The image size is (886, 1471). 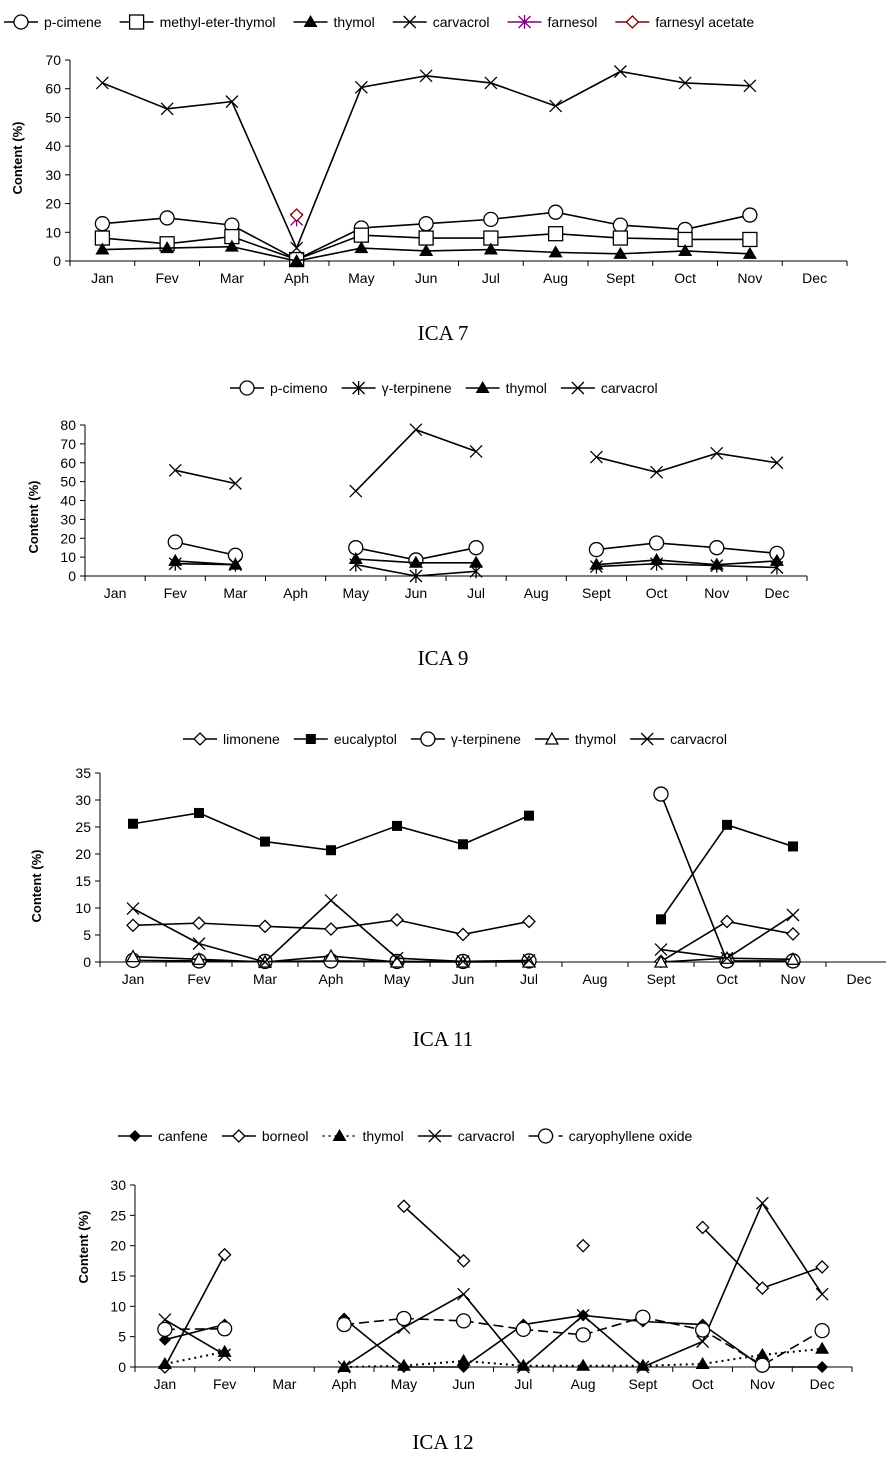 What do you see at coordinates (118, 1276) in the screenshot?
I see `y-tick-label: 15` at bounding box center [118, 1276].